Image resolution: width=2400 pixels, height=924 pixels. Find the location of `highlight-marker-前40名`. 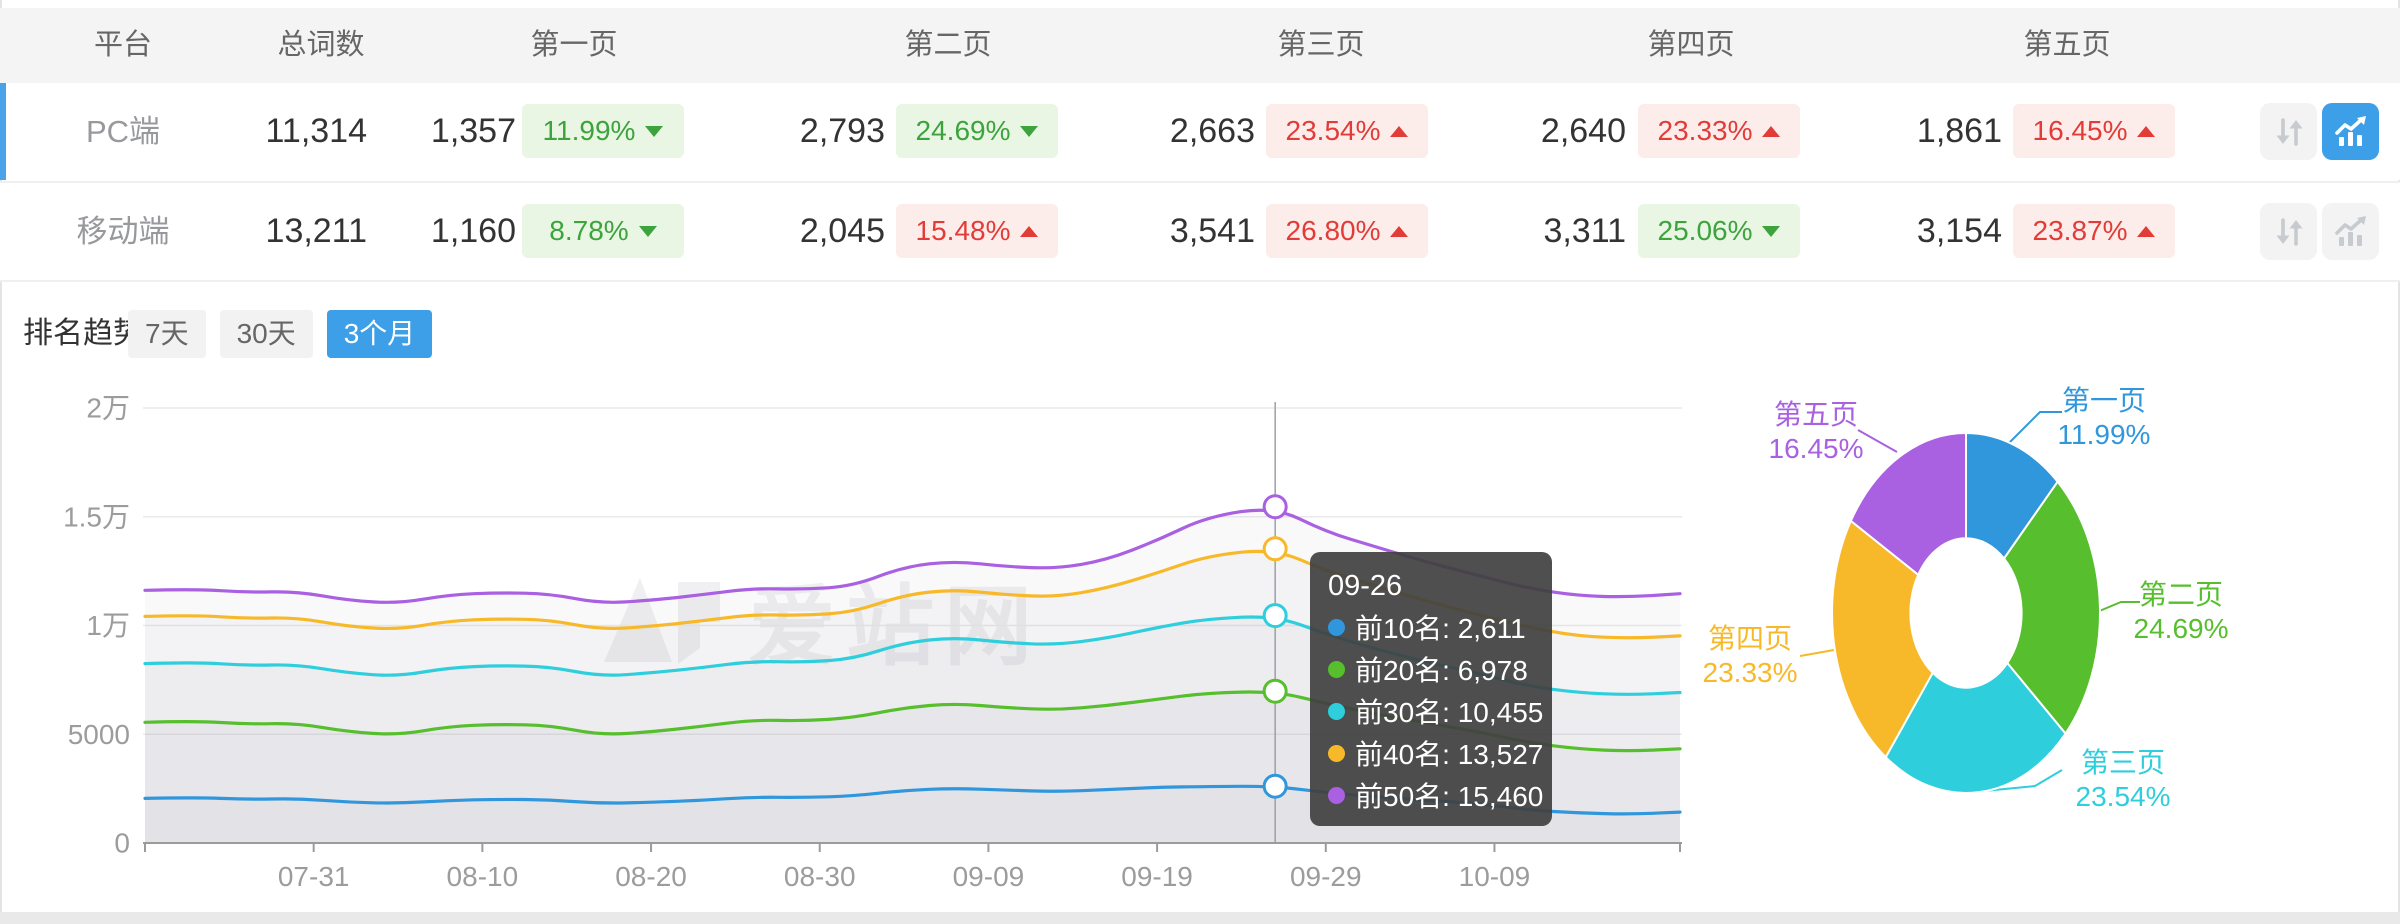

highlight-marker-前40名 is located at coordinates (1275, 549).